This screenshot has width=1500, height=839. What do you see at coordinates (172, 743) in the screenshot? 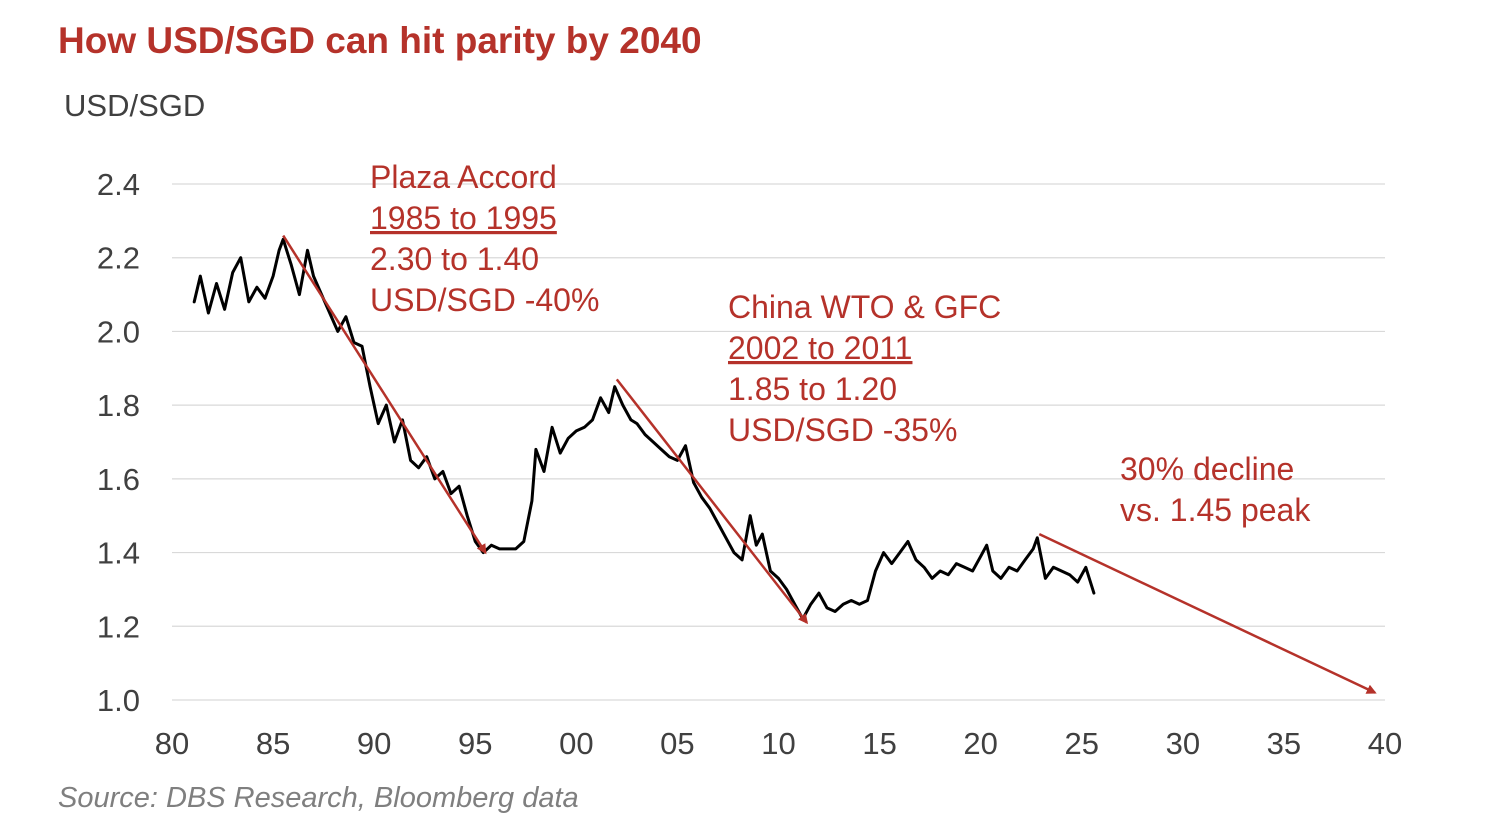
I see `x-tick-label: 80` at bounding box center [172, 743].